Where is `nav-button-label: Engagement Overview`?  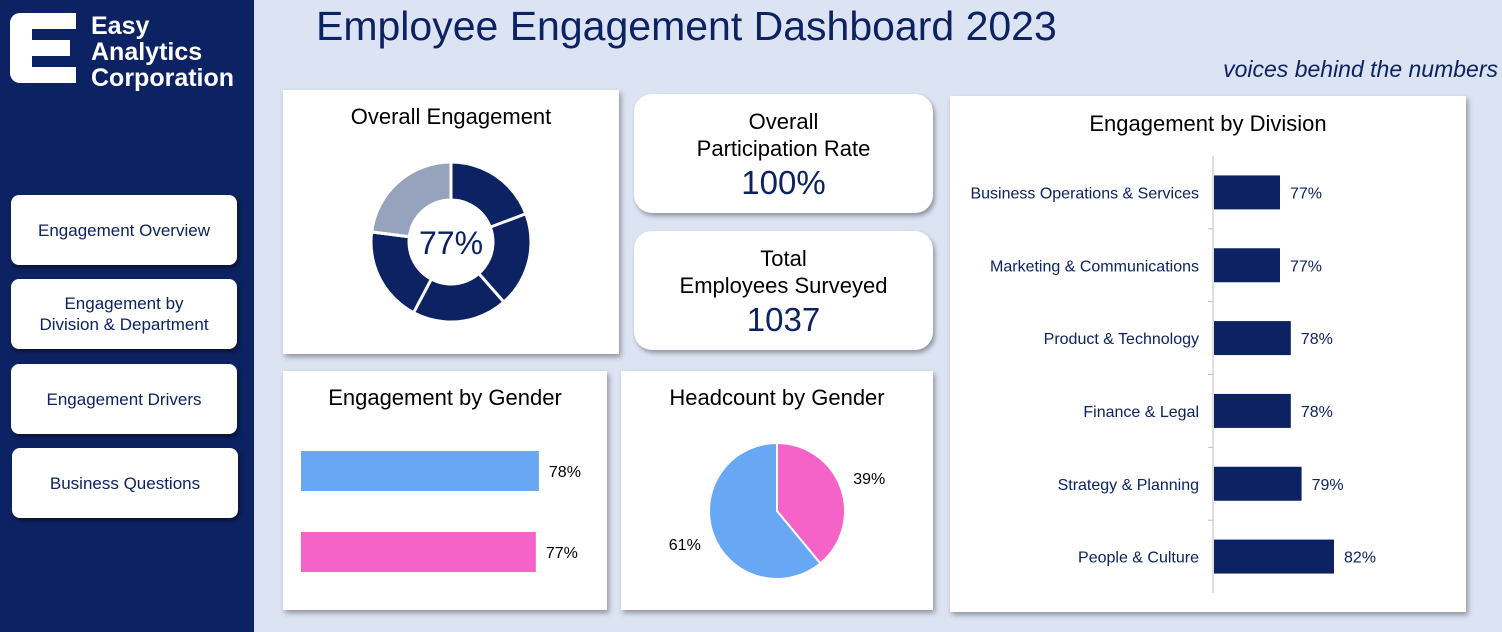
nav-button-label: Engagement Overview is located at coordinates (124, 230).